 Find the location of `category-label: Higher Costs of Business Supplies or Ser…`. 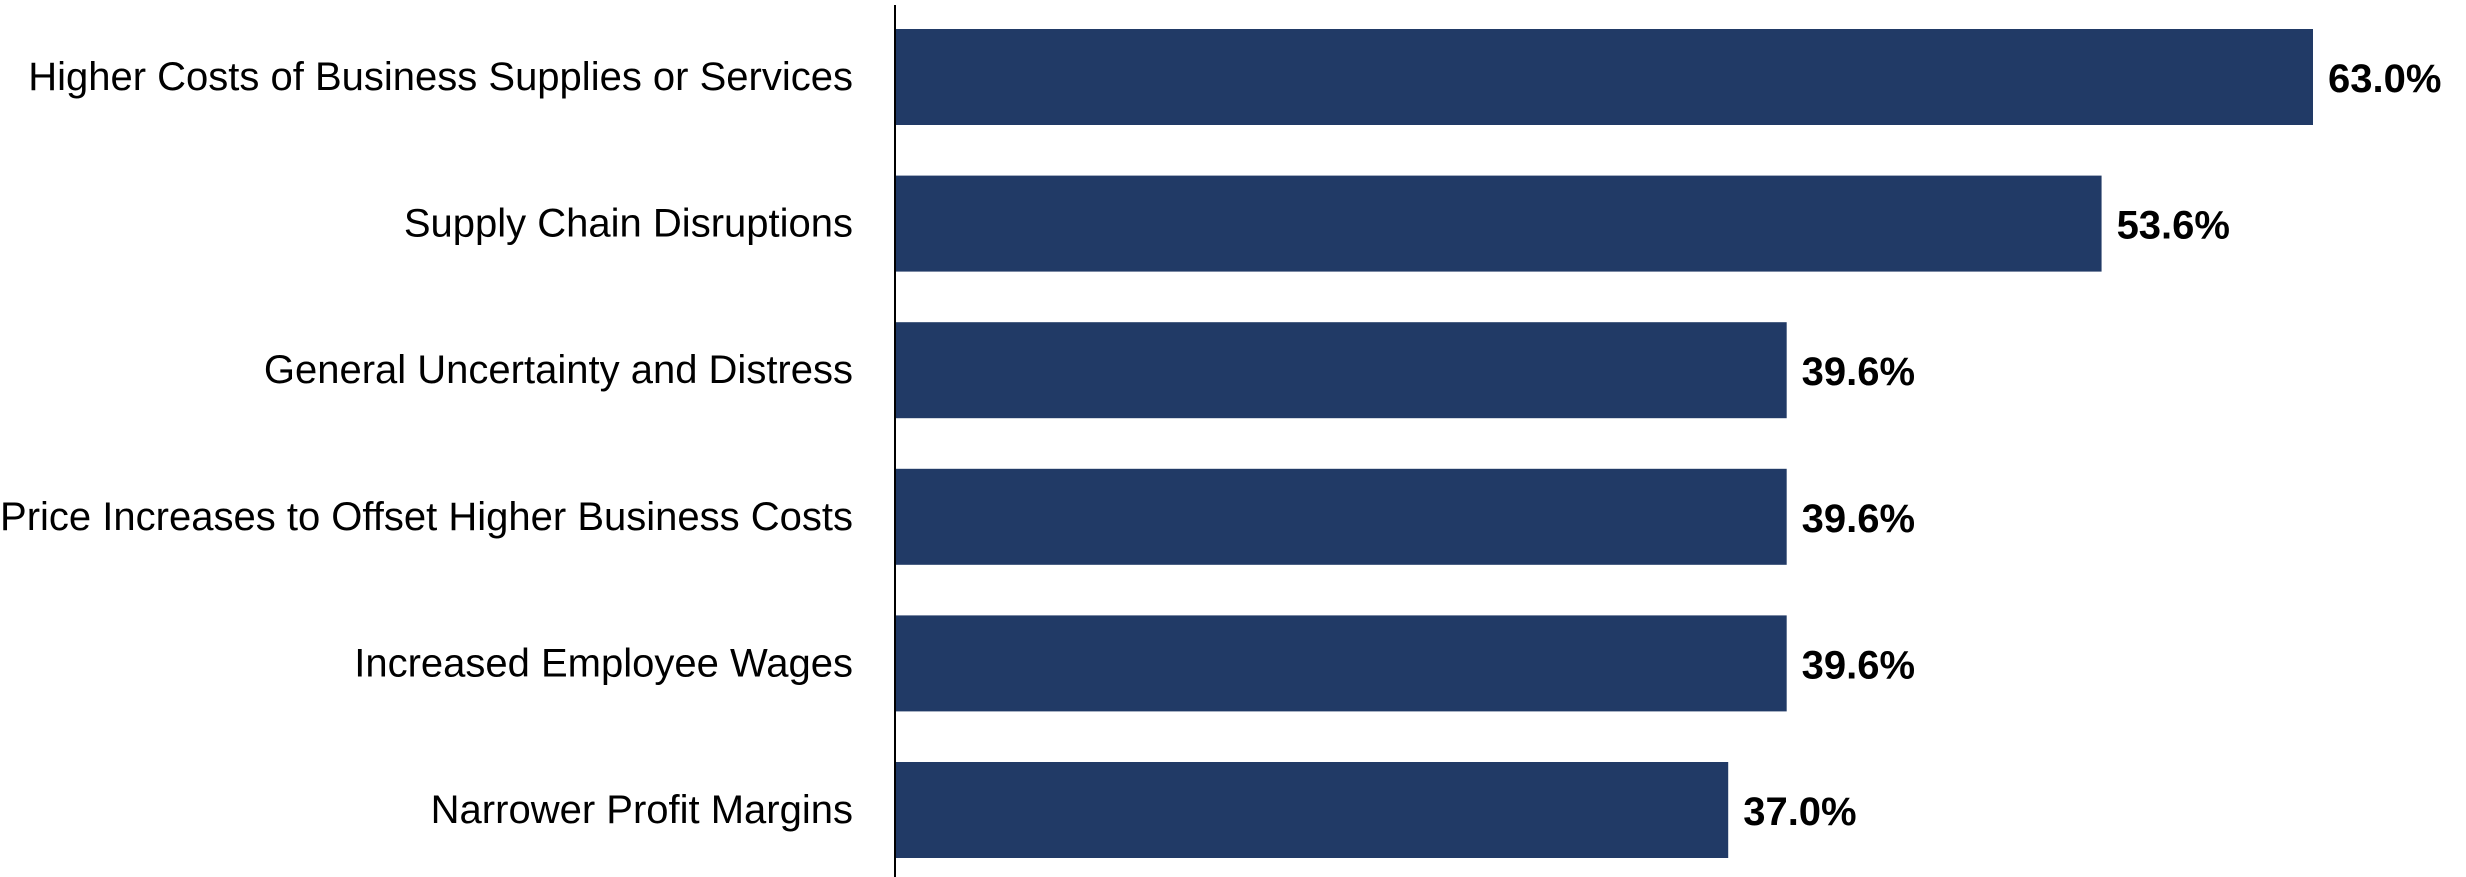

category-label: Higher Costs of Business Supplies or Ser… is located at coordinates (440, 77).